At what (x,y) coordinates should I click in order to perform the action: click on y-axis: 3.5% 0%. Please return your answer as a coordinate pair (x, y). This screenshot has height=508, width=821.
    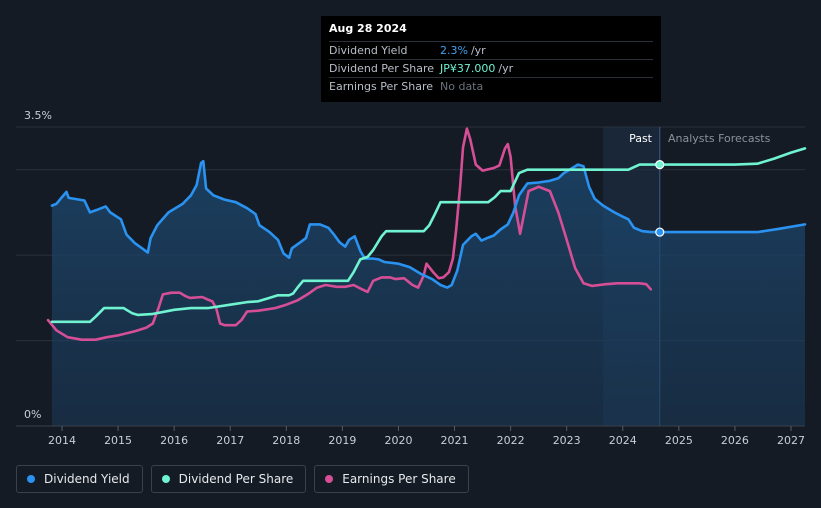
    Looking at the image, I should click on (38, 265).